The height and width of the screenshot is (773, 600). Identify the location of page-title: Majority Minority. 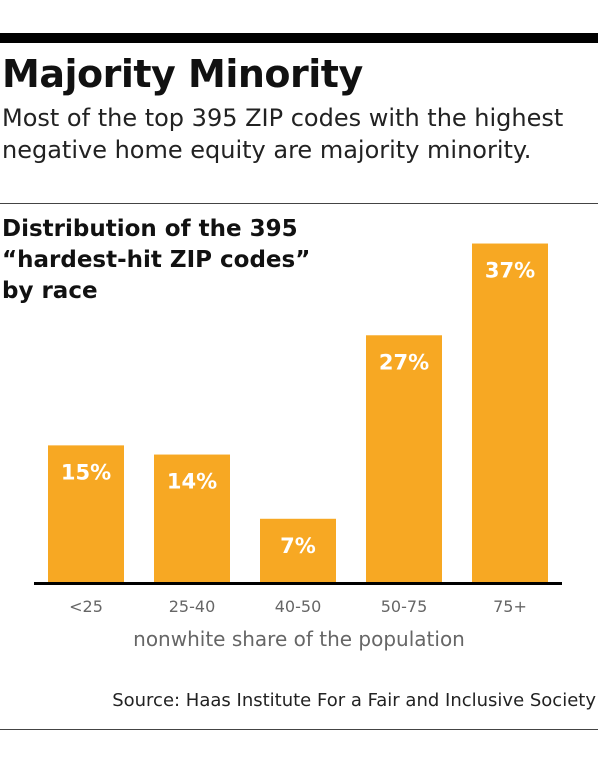
(182, 74).